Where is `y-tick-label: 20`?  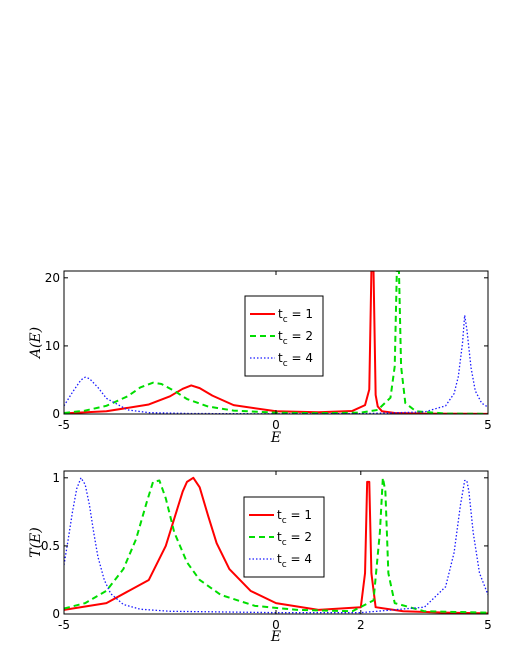 y-tick-label: 20 is located at coordinates (52, 278).